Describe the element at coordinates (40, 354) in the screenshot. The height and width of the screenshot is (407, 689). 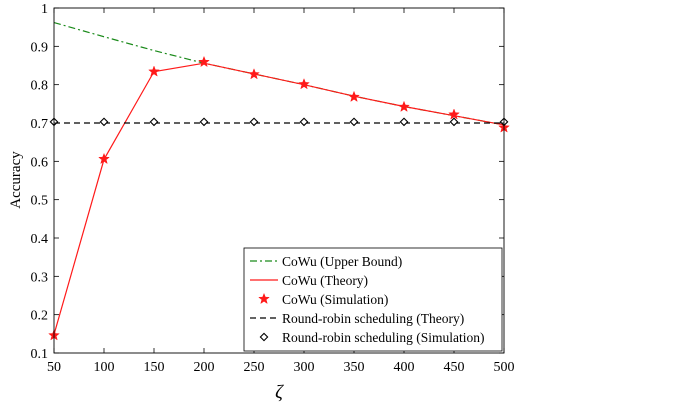
I see `y-tick-label: 0.1` at that location.